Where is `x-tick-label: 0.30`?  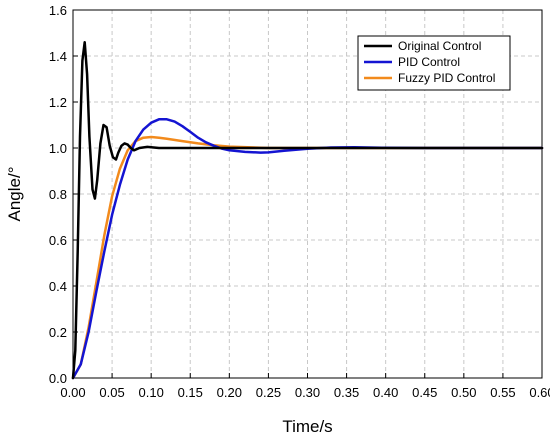 x-tick-label: 0.30 is located at coordinates (307, 392).